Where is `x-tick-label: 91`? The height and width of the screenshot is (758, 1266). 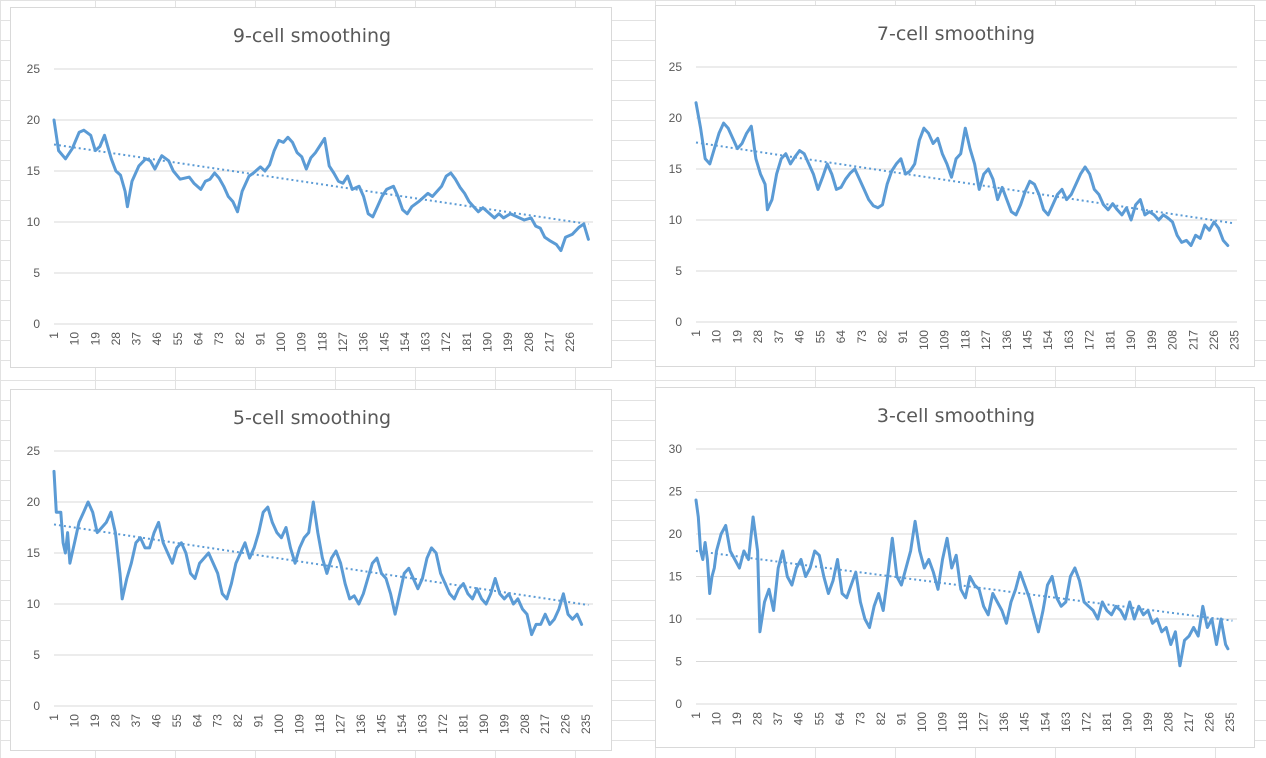 x-tick-label: 91 is located at coordinates (259, 721).